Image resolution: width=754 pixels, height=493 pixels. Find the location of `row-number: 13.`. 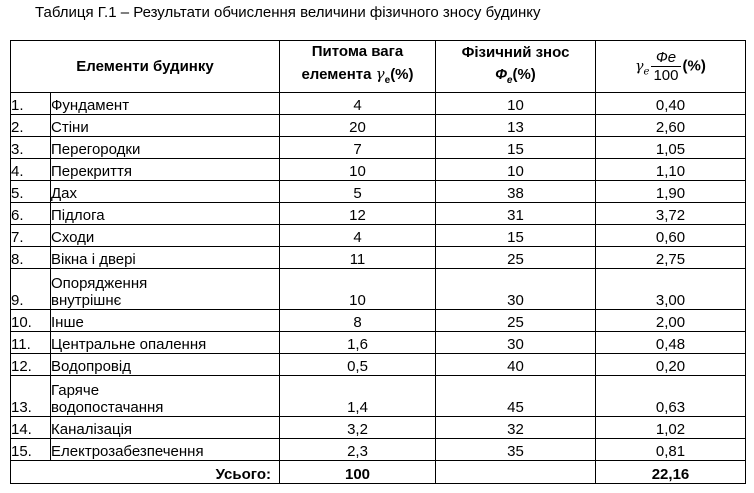

row-number: 13. is located at coordinates (30, 396).